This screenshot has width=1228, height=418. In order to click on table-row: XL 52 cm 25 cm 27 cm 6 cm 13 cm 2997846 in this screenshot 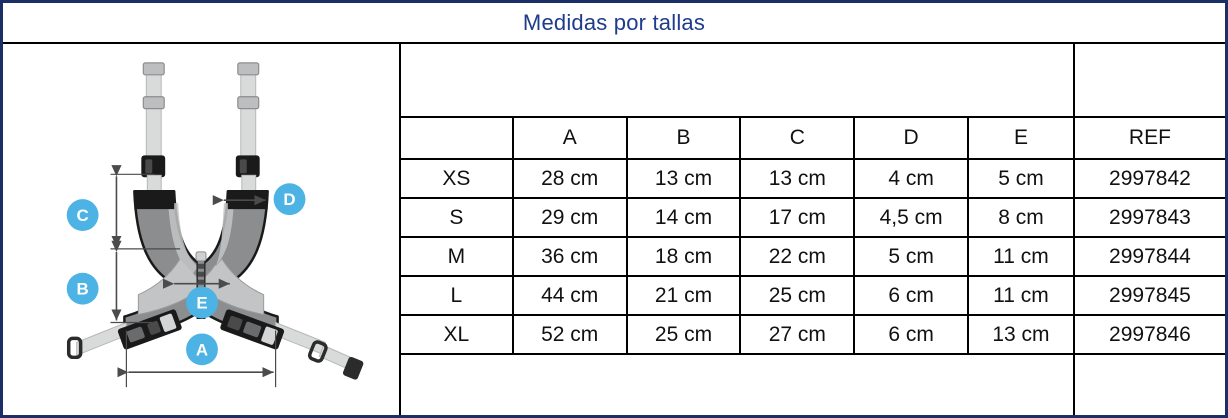, I will do `click(813, 334)`.